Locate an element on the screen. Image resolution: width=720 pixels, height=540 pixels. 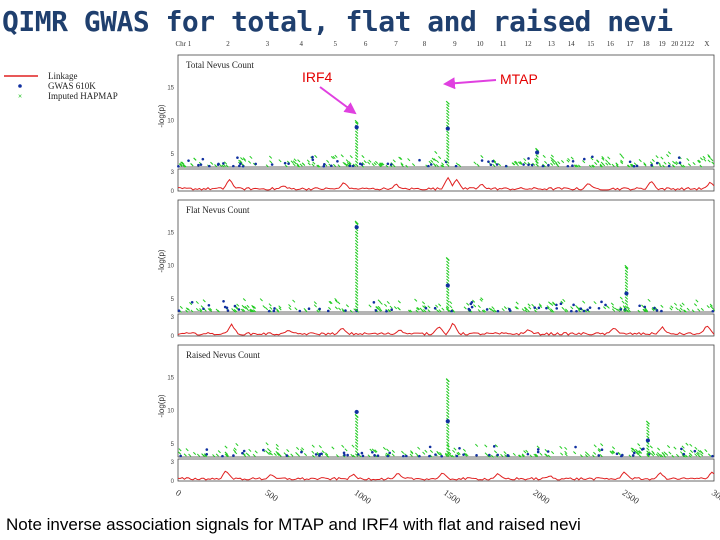
y-tick-label: 15 is located at coordinates (170, 379).